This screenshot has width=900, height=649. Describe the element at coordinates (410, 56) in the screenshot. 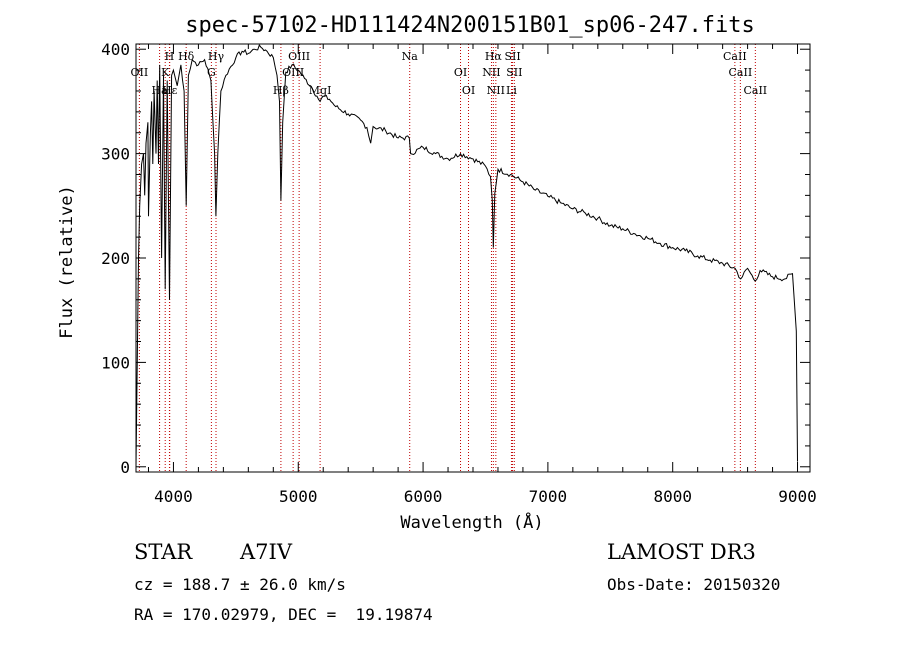

I see `line-marker-label: Na` at that location.